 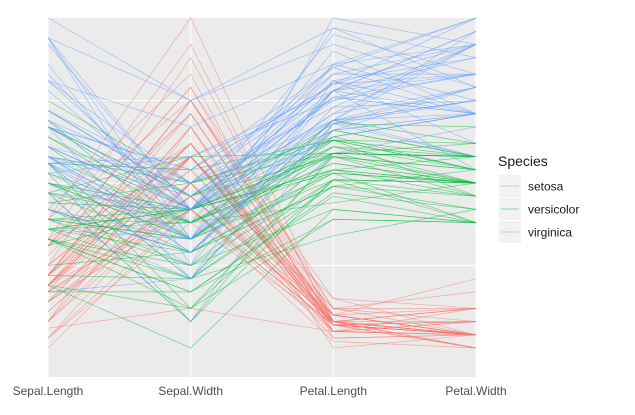 I want to click on x-axis-label-Sepal.Length: Sepal.Length, so click(x=48, y=391).